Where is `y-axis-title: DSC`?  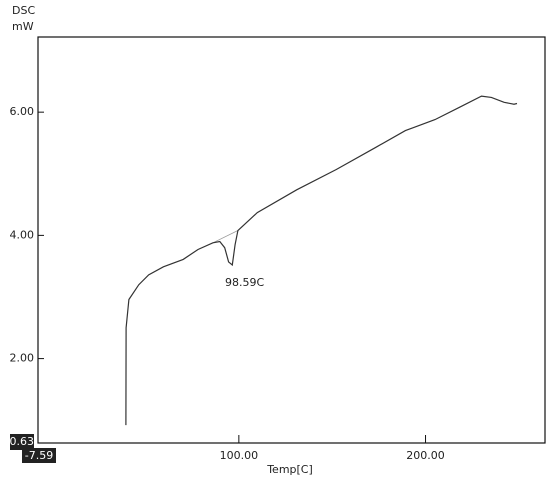 y-axis-title: DSC is located at coordinates (23, 10).